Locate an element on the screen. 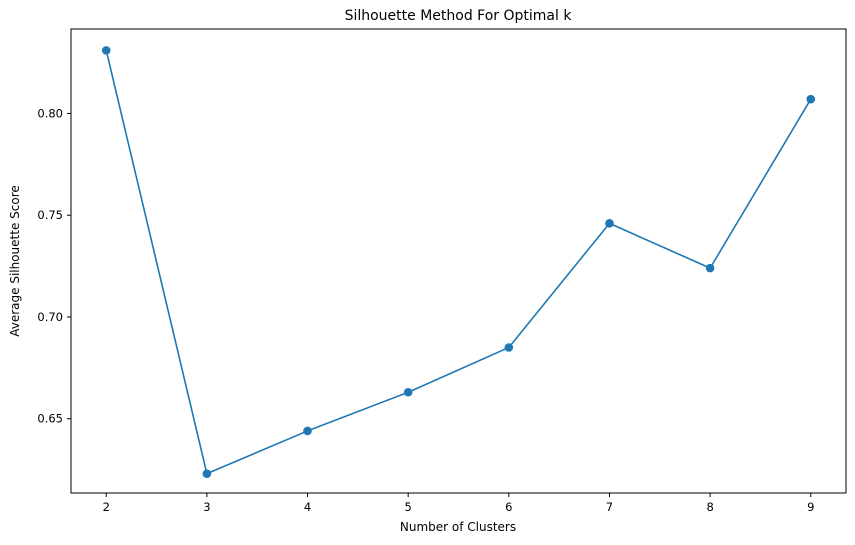 This screenshot has width=855, height=545. x-tick-label: 8 is located at coordinates (709, 507).